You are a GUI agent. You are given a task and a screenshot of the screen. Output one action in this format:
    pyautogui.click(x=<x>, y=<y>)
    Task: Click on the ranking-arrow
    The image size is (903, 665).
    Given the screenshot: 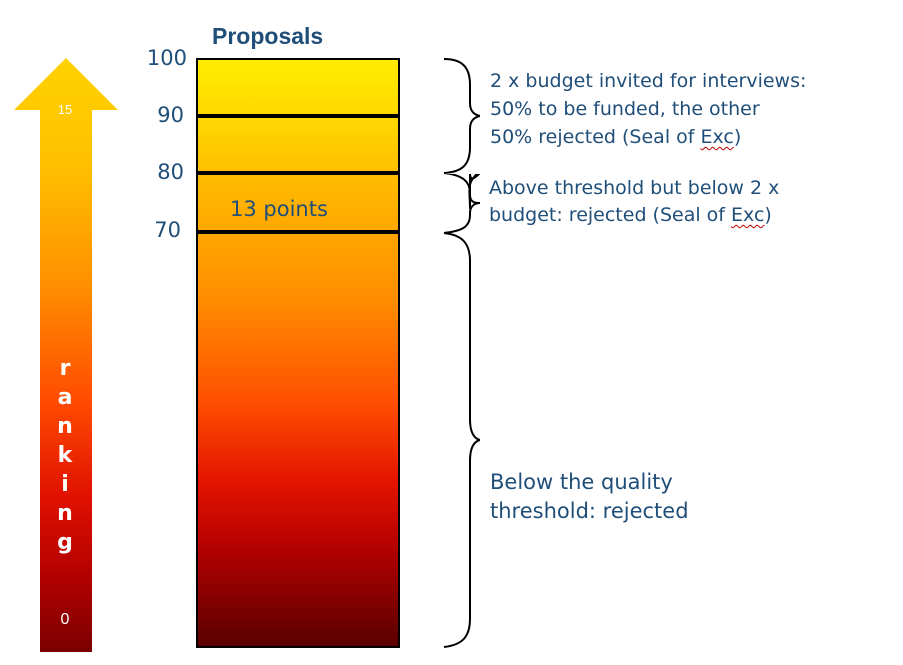 What is the action you would take?
    pyautogui.click(x=66, y=355)
    